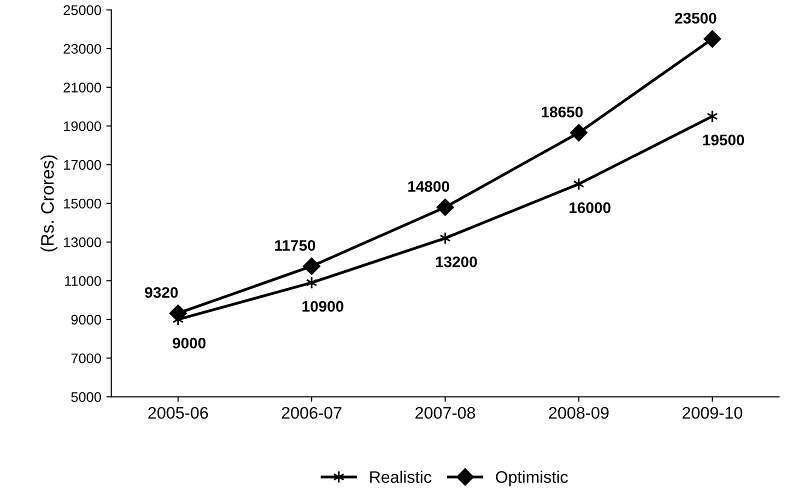  I want to click on x-tick-label: 2005-06, so click(178, 412).